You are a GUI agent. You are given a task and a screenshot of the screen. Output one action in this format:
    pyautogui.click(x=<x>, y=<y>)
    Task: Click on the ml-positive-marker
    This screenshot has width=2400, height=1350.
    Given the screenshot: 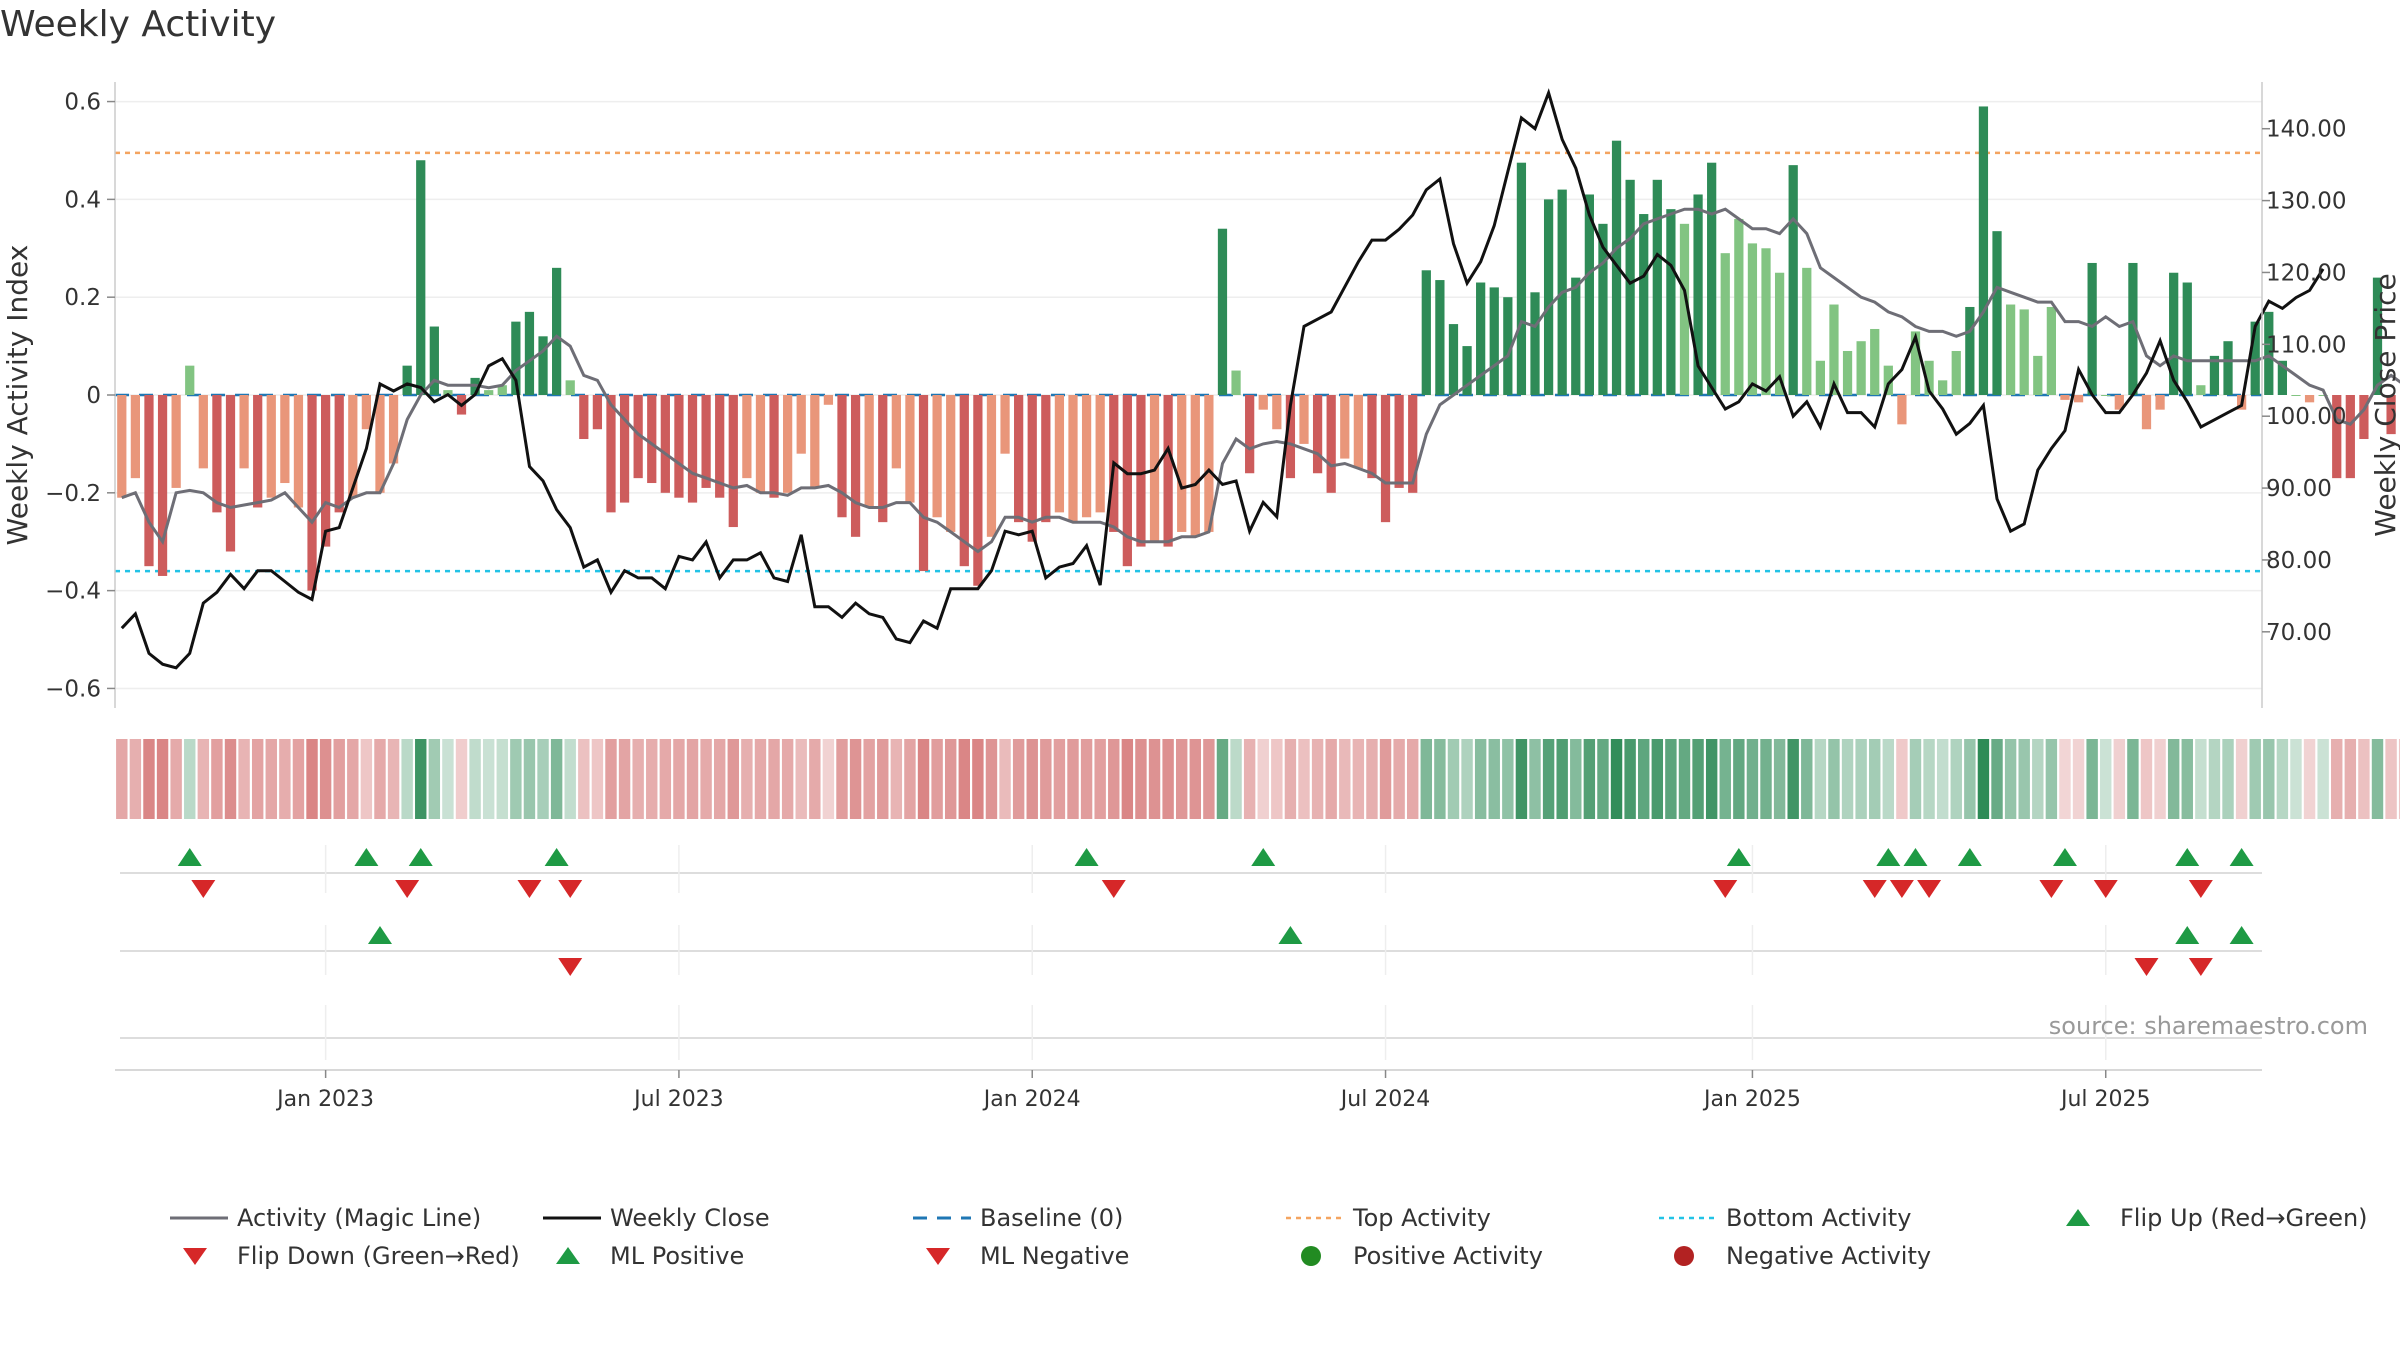 What is the action you would take?
    pyautogui.click(x=2187, y=935)
    